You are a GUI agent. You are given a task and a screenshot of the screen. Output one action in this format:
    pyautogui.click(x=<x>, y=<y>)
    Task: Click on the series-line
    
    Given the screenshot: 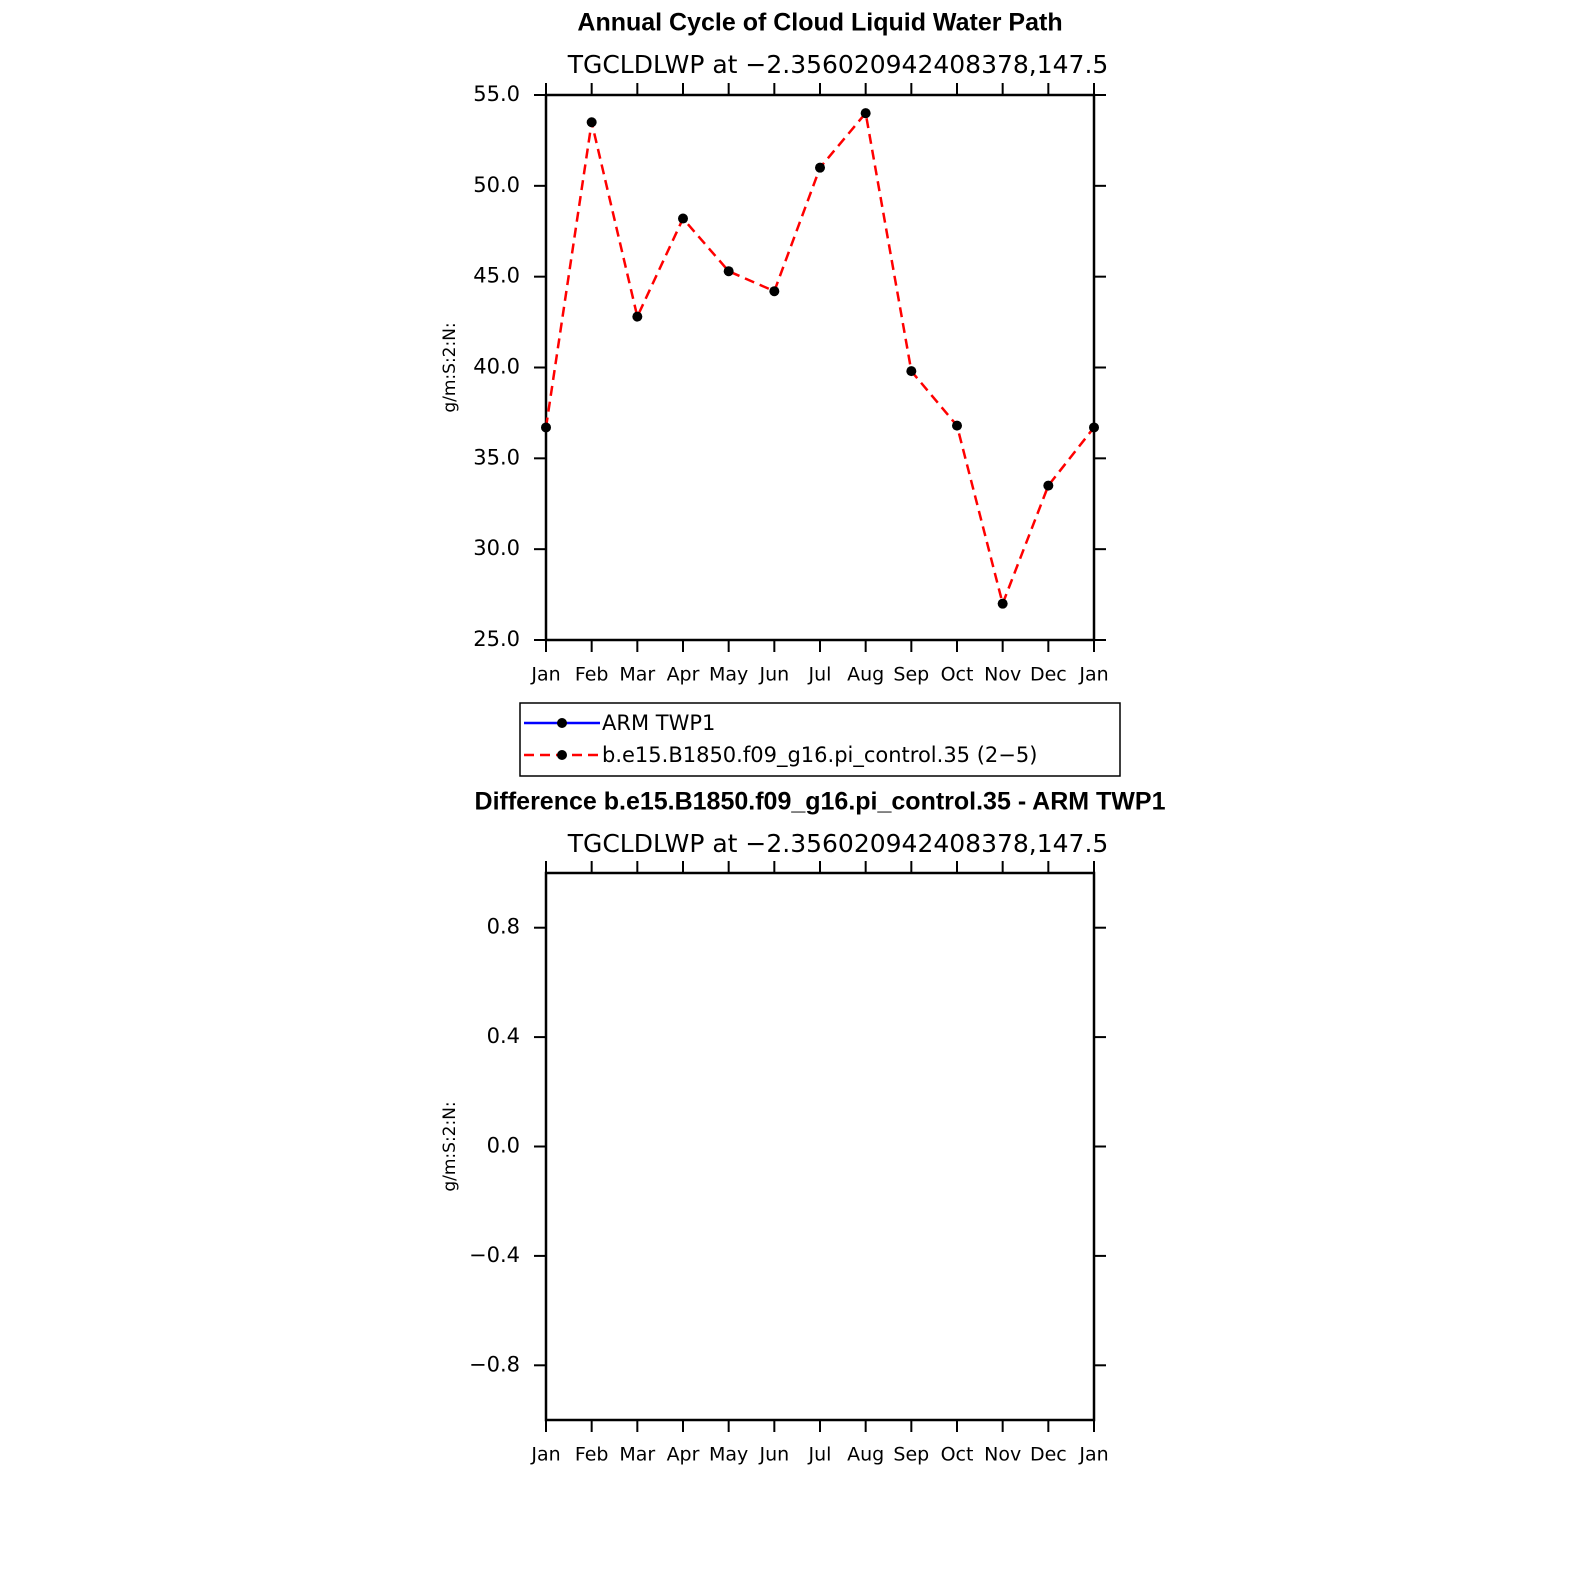 What is the action you would take?
    pyautogui.click(x=819, y=359)
    